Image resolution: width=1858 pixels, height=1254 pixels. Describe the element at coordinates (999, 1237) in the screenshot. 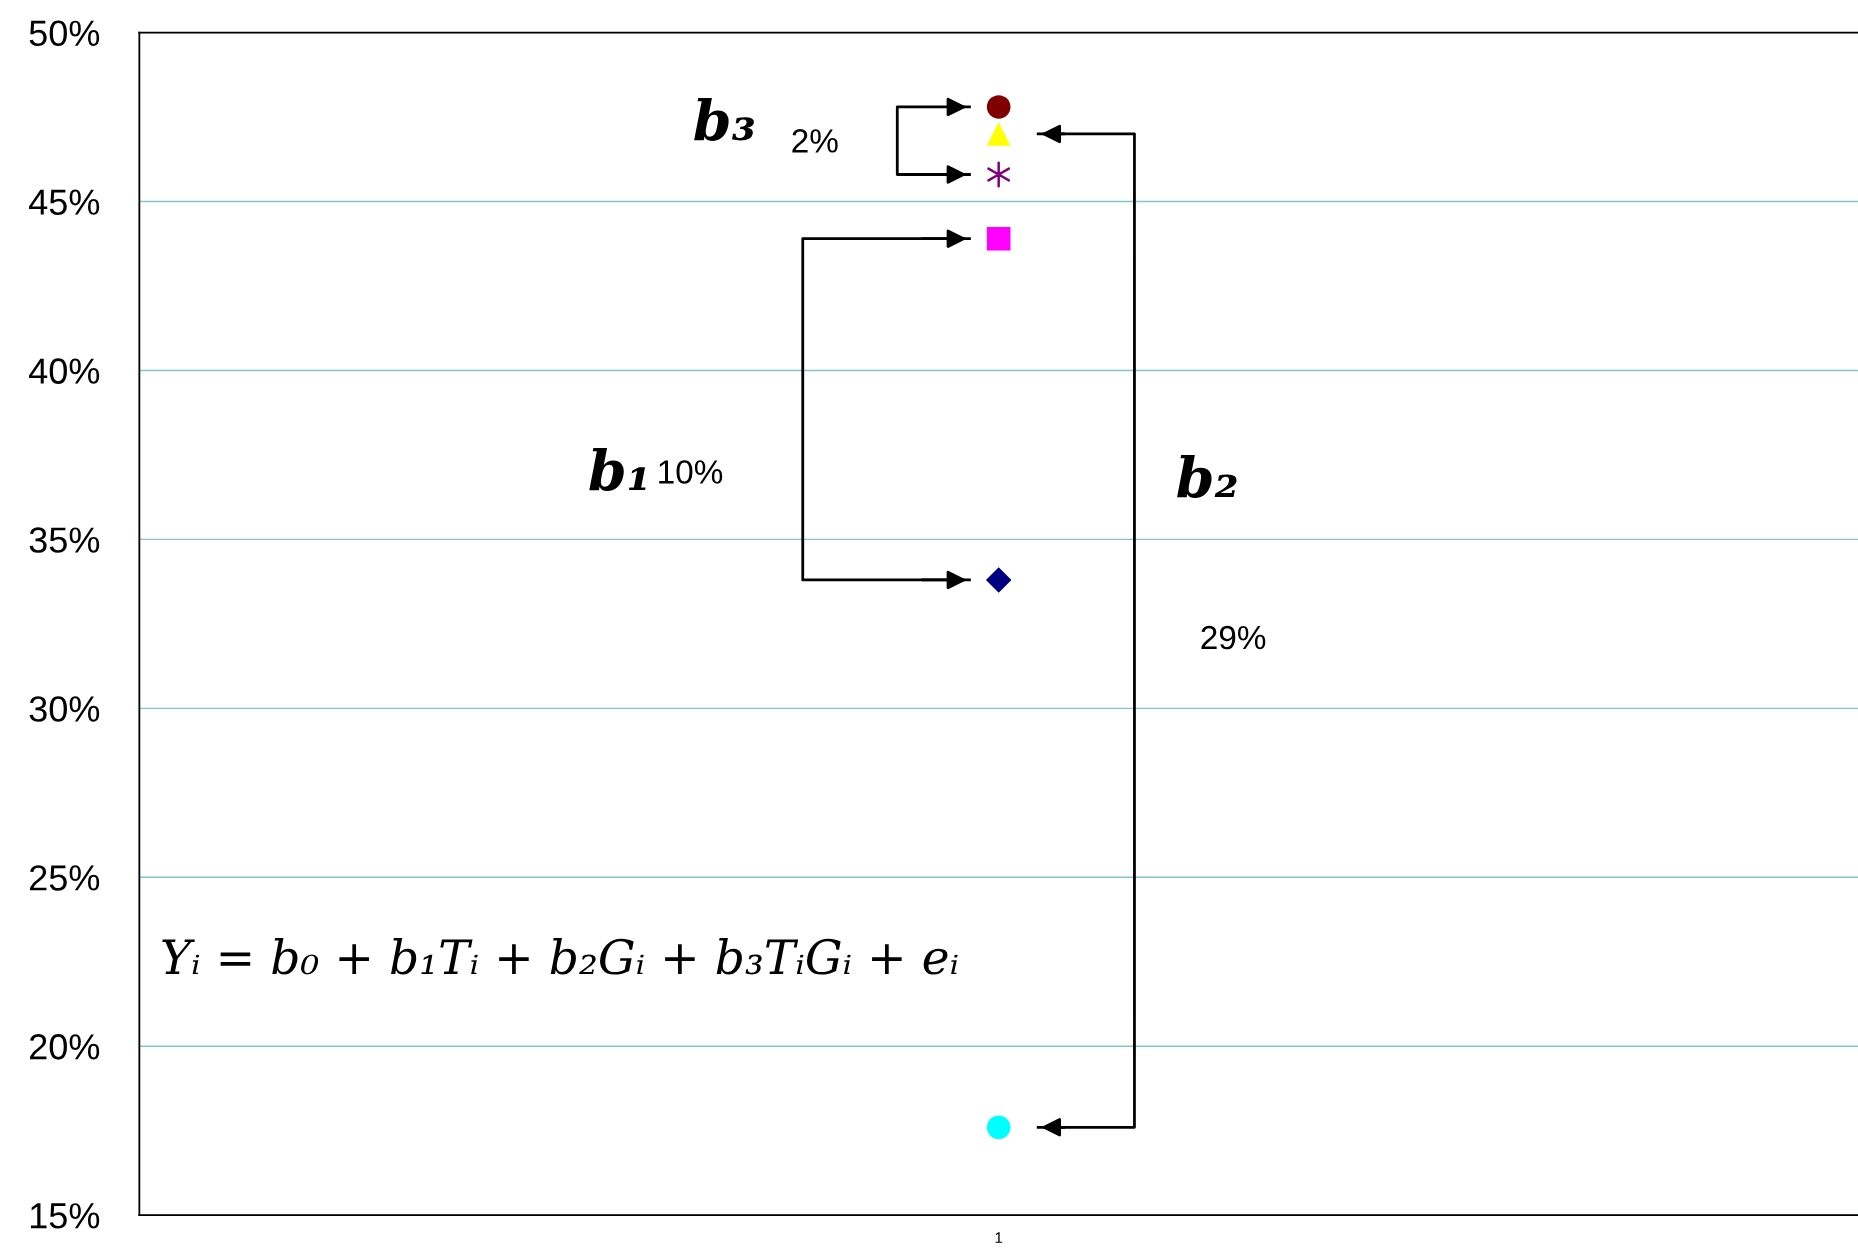

I see `x-tick-label: 1` at that location.